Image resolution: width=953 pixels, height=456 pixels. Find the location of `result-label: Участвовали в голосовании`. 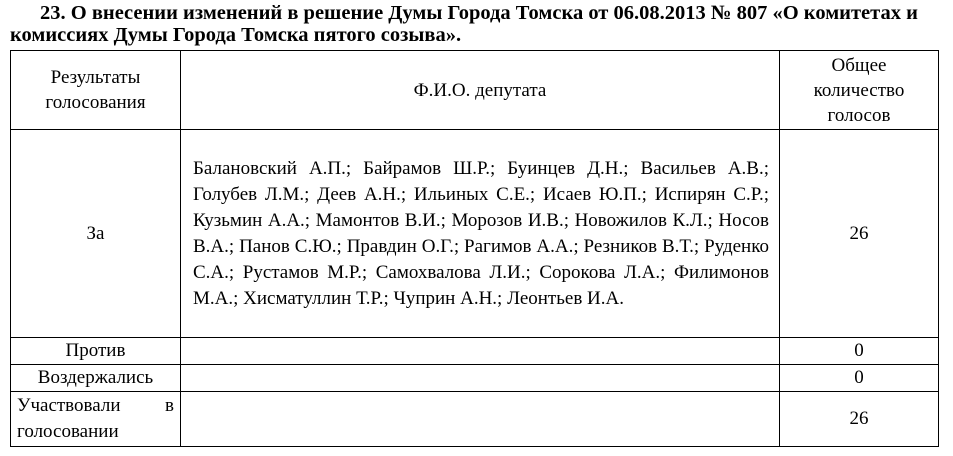

result-label: Участвовали в голосовании is located at coordinates (95, 419).